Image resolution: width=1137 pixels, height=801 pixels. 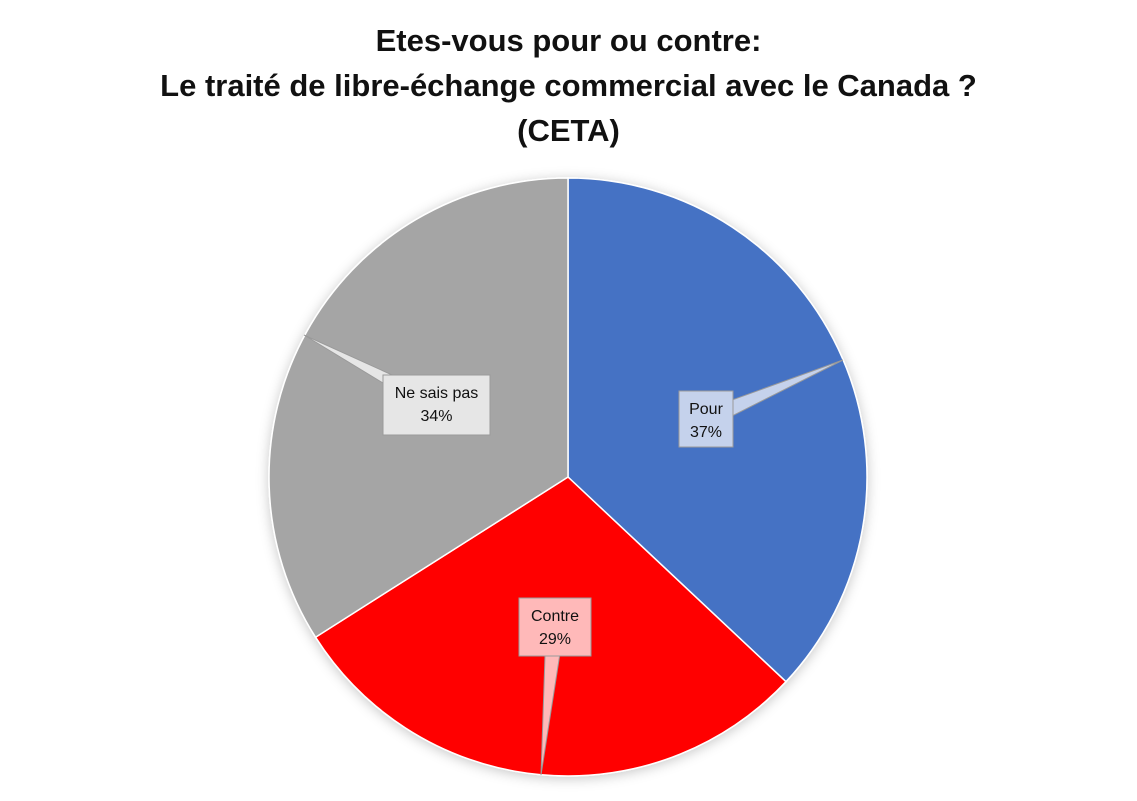 What do you see at coordinates (706, 409) in the screenshot?
I see `data-label-category: Pour` at bounding box center [706, 409].